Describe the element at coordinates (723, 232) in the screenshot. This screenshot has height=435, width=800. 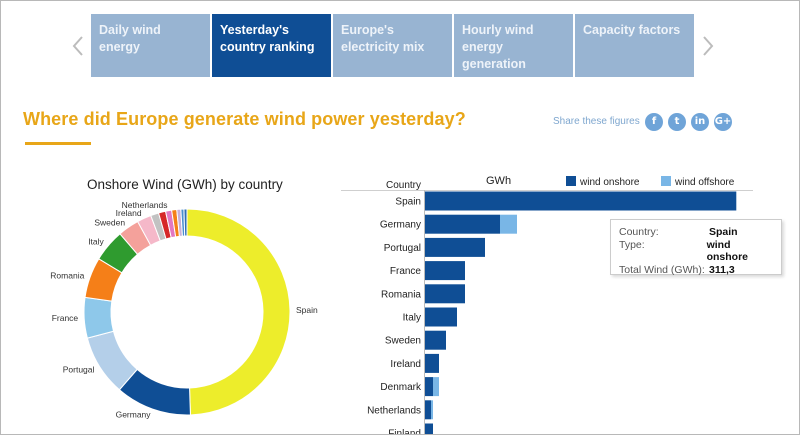
I see `tooltip-country-value: Spain` at that location.